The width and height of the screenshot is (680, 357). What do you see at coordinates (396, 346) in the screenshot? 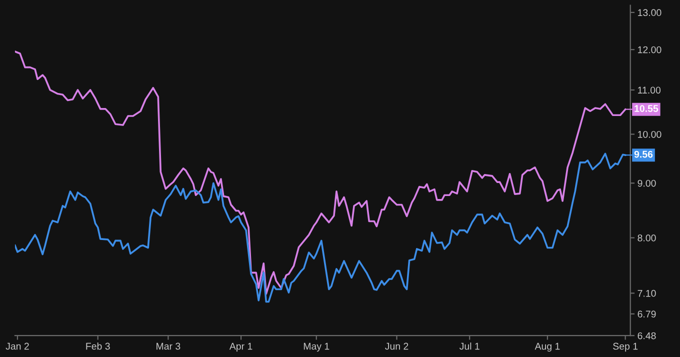
I see `x-tick-label: Jun 2` at bounding box center [396, 346].